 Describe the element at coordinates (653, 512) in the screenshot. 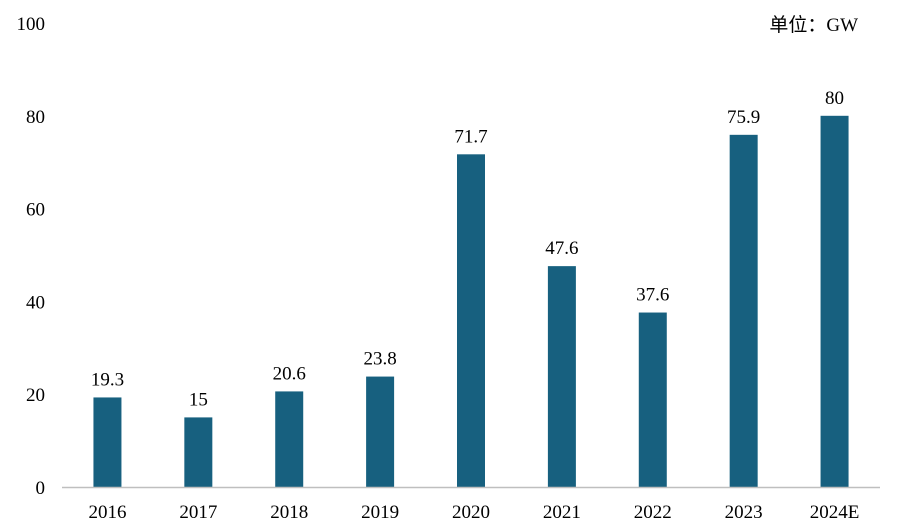

I see `x-tick-label-2022: 2022` at that location.